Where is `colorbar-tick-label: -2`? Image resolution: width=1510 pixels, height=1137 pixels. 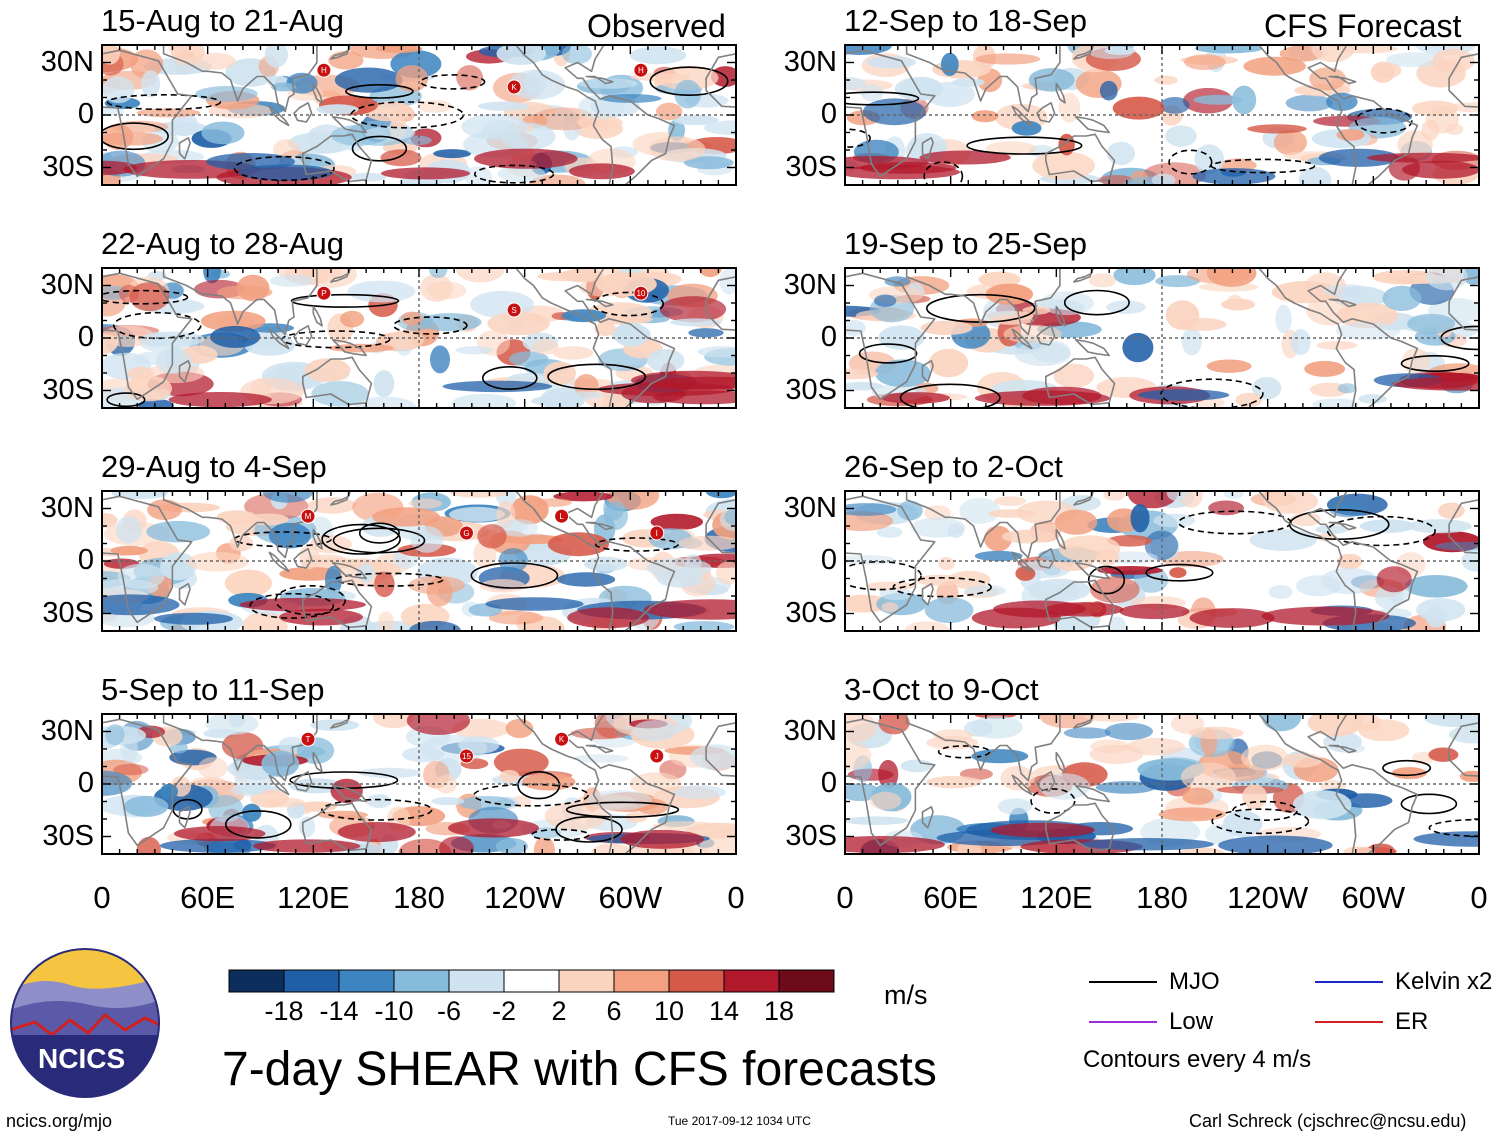 colorbar-tick-label: -2 is located at coordinates (503, 1011).